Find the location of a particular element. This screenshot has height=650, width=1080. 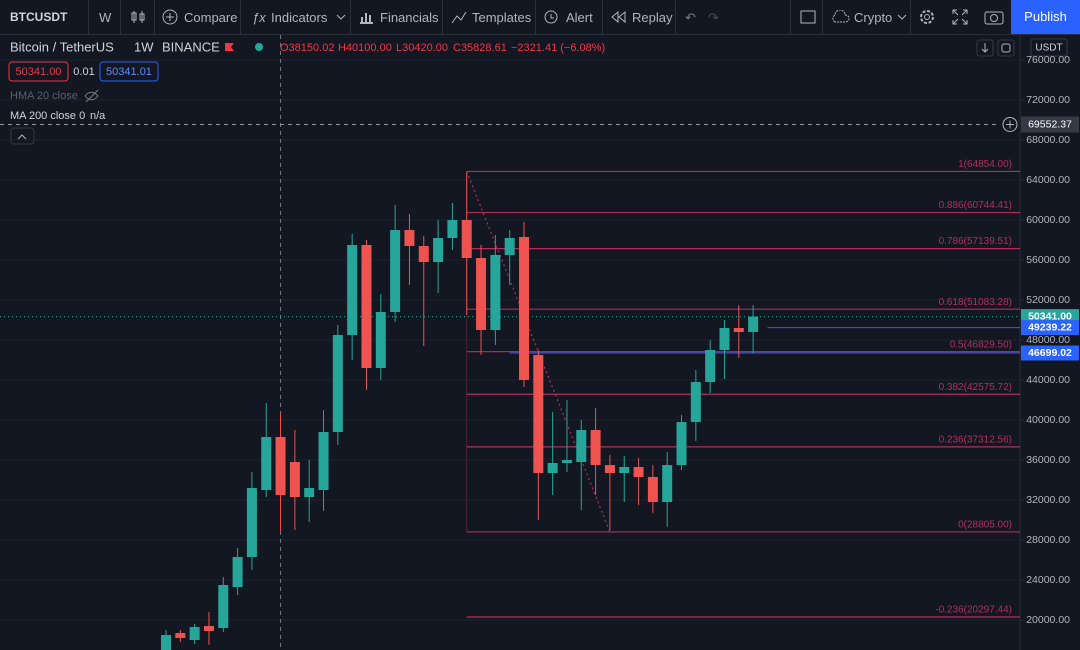

change: −2321.41 (−6.08%) is located at coordinates (558, 48).